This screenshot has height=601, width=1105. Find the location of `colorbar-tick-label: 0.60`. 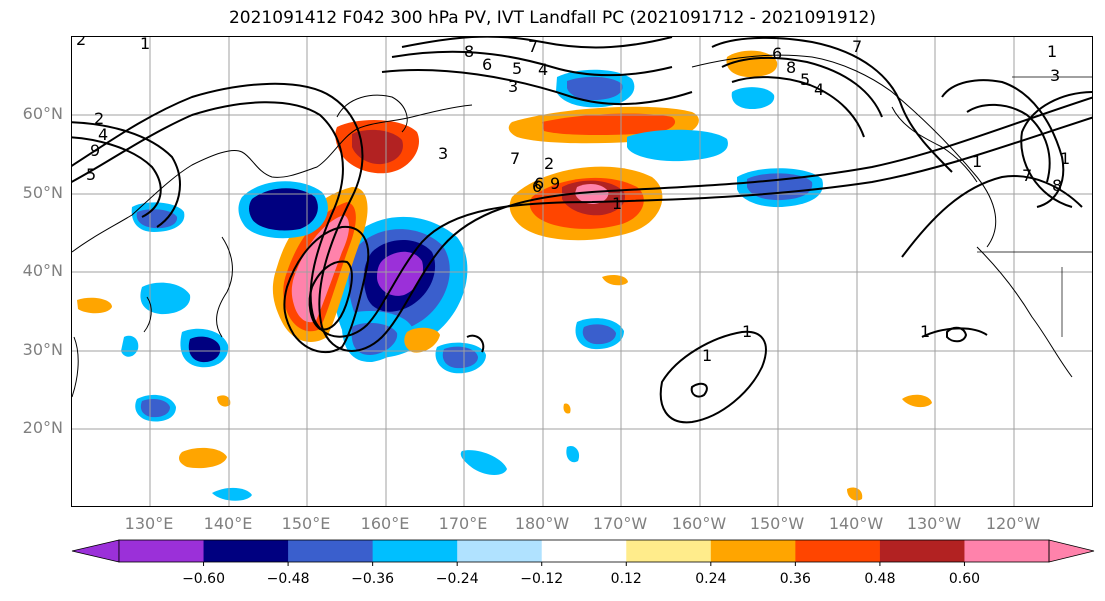

colorbar-tick-label: 0.60 is located at coordinates (964, 579).